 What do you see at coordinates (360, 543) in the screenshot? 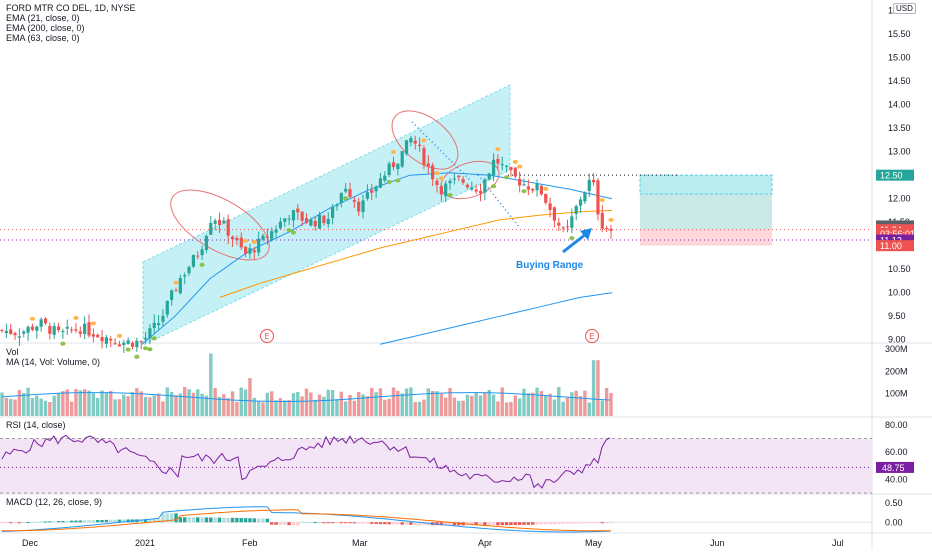
I see `time-tick-Mar: Mar` at bounding box center [360, 543].